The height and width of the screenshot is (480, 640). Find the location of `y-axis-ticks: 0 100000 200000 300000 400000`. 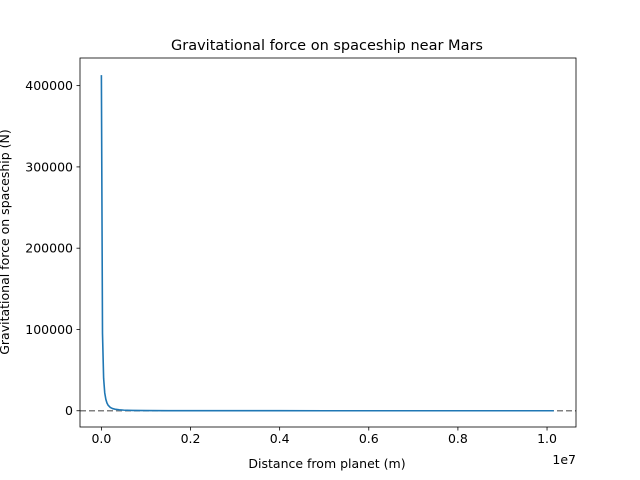

y-axis-ticks: 0 100000 200000 300000 400000 is located at coordinates (52, 248).